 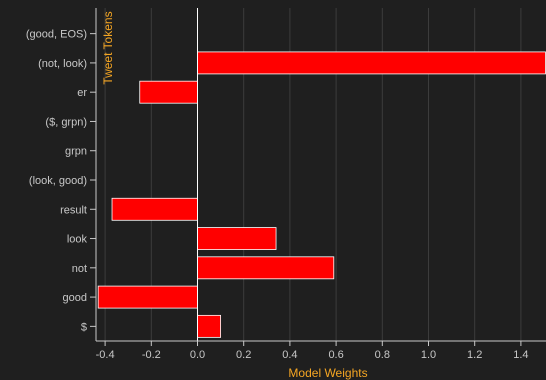 What do you see at coordinates (77, 240) in the screenshot?
I see `y-tick-label: look` at bounding box center [77, 240].